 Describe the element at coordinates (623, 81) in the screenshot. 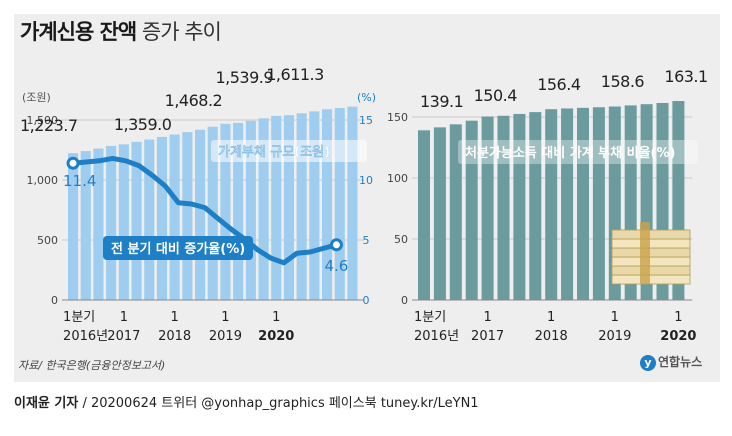

I see `right-bar-value-label: 158.6` at that location.